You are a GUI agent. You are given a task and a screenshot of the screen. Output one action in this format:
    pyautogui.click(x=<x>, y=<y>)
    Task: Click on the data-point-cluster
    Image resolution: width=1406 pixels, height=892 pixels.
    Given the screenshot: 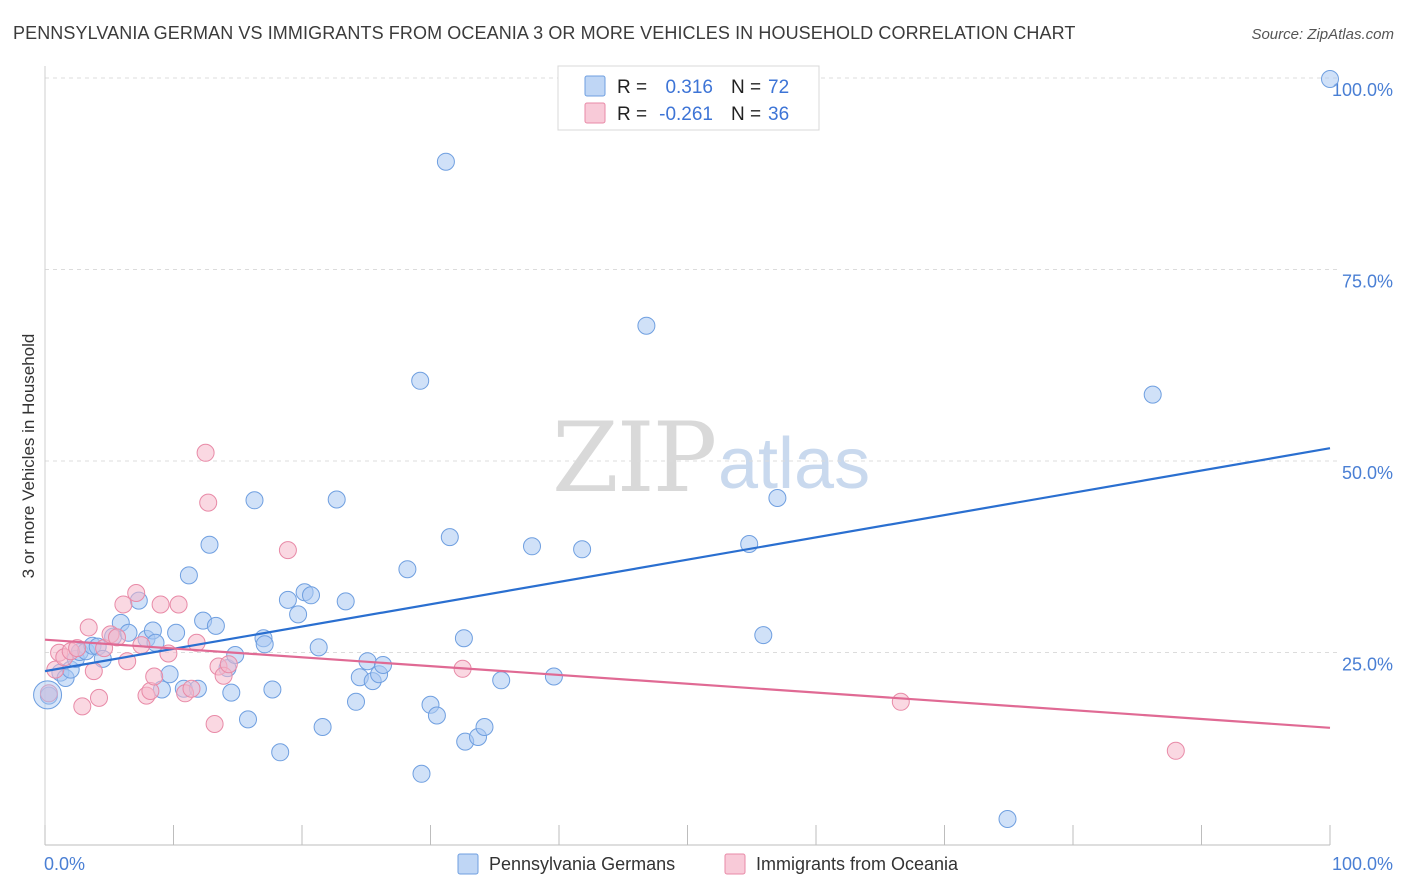 What is the action you would take?
    pyautogui.click(x=48, y=695)
    